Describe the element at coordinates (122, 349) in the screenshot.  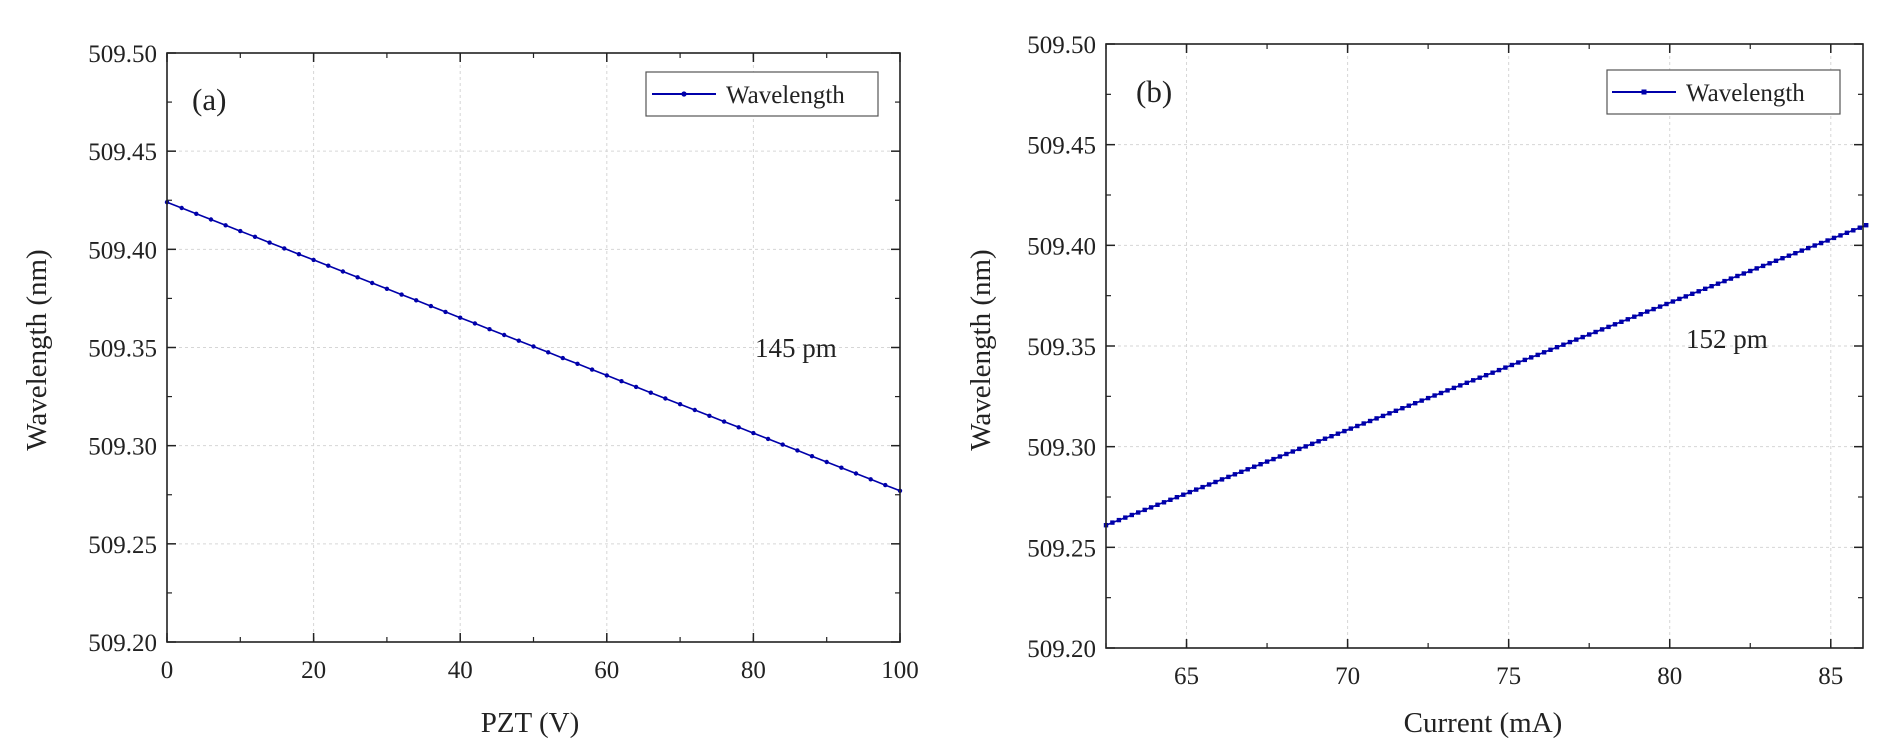
I see `y-tick-label-a: 509.35` at that location.